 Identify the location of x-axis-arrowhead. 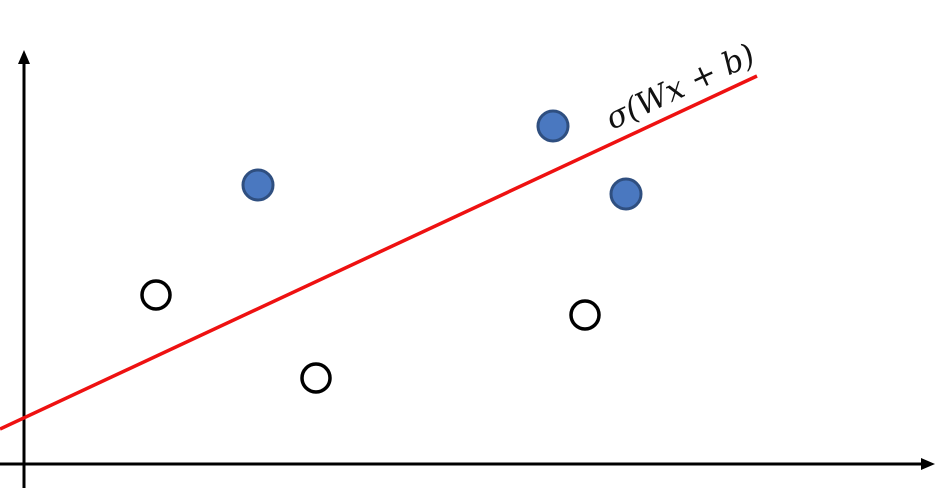
(928, 464).